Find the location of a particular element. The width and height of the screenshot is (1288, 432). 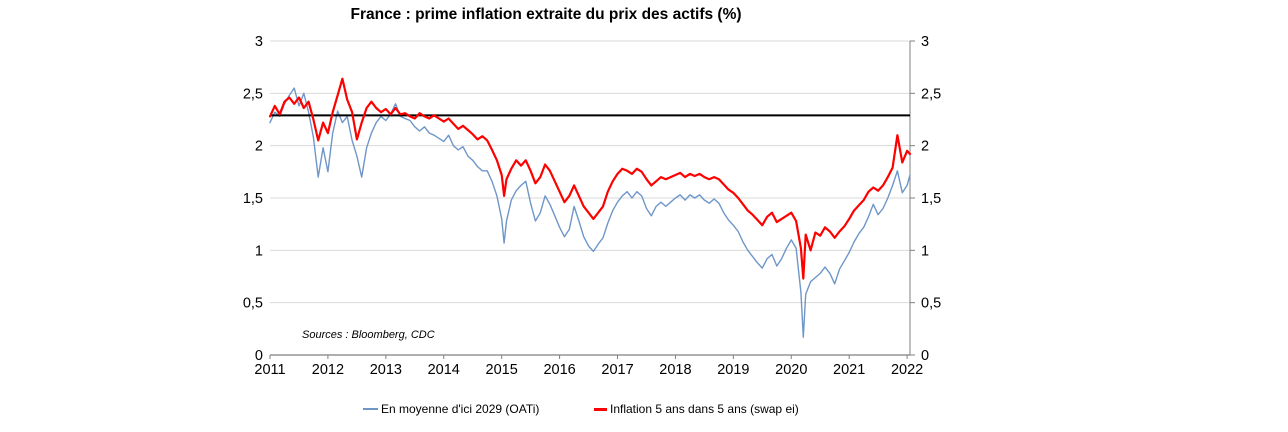

legend-item-oati: En moyenne d'ici 2029 (OATi) is located at coordinates (451, 409).